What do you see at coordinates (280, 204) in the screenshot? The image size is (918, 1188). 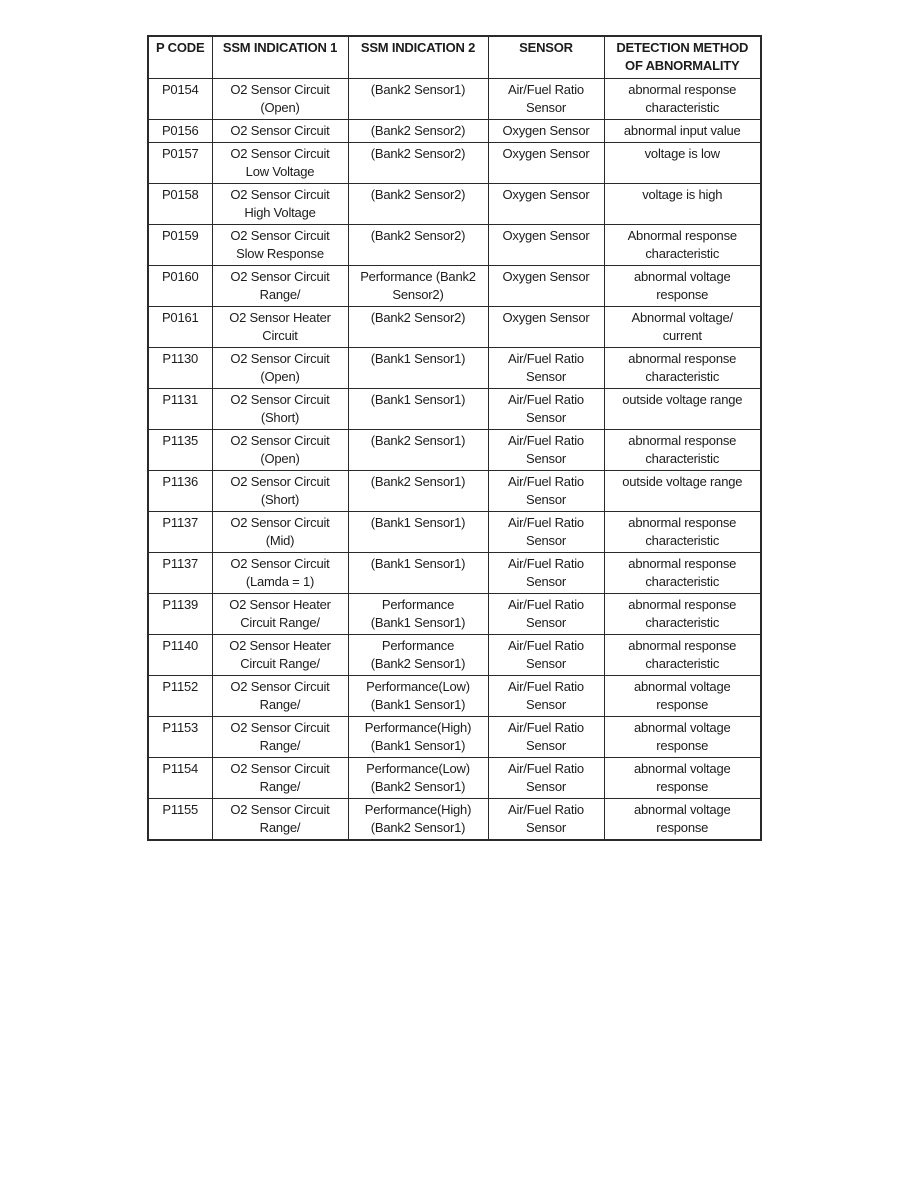 I see `cell-ssm-indication-1: O2 Sensor Circuit High Voltage` at bounding box center [280, 204].